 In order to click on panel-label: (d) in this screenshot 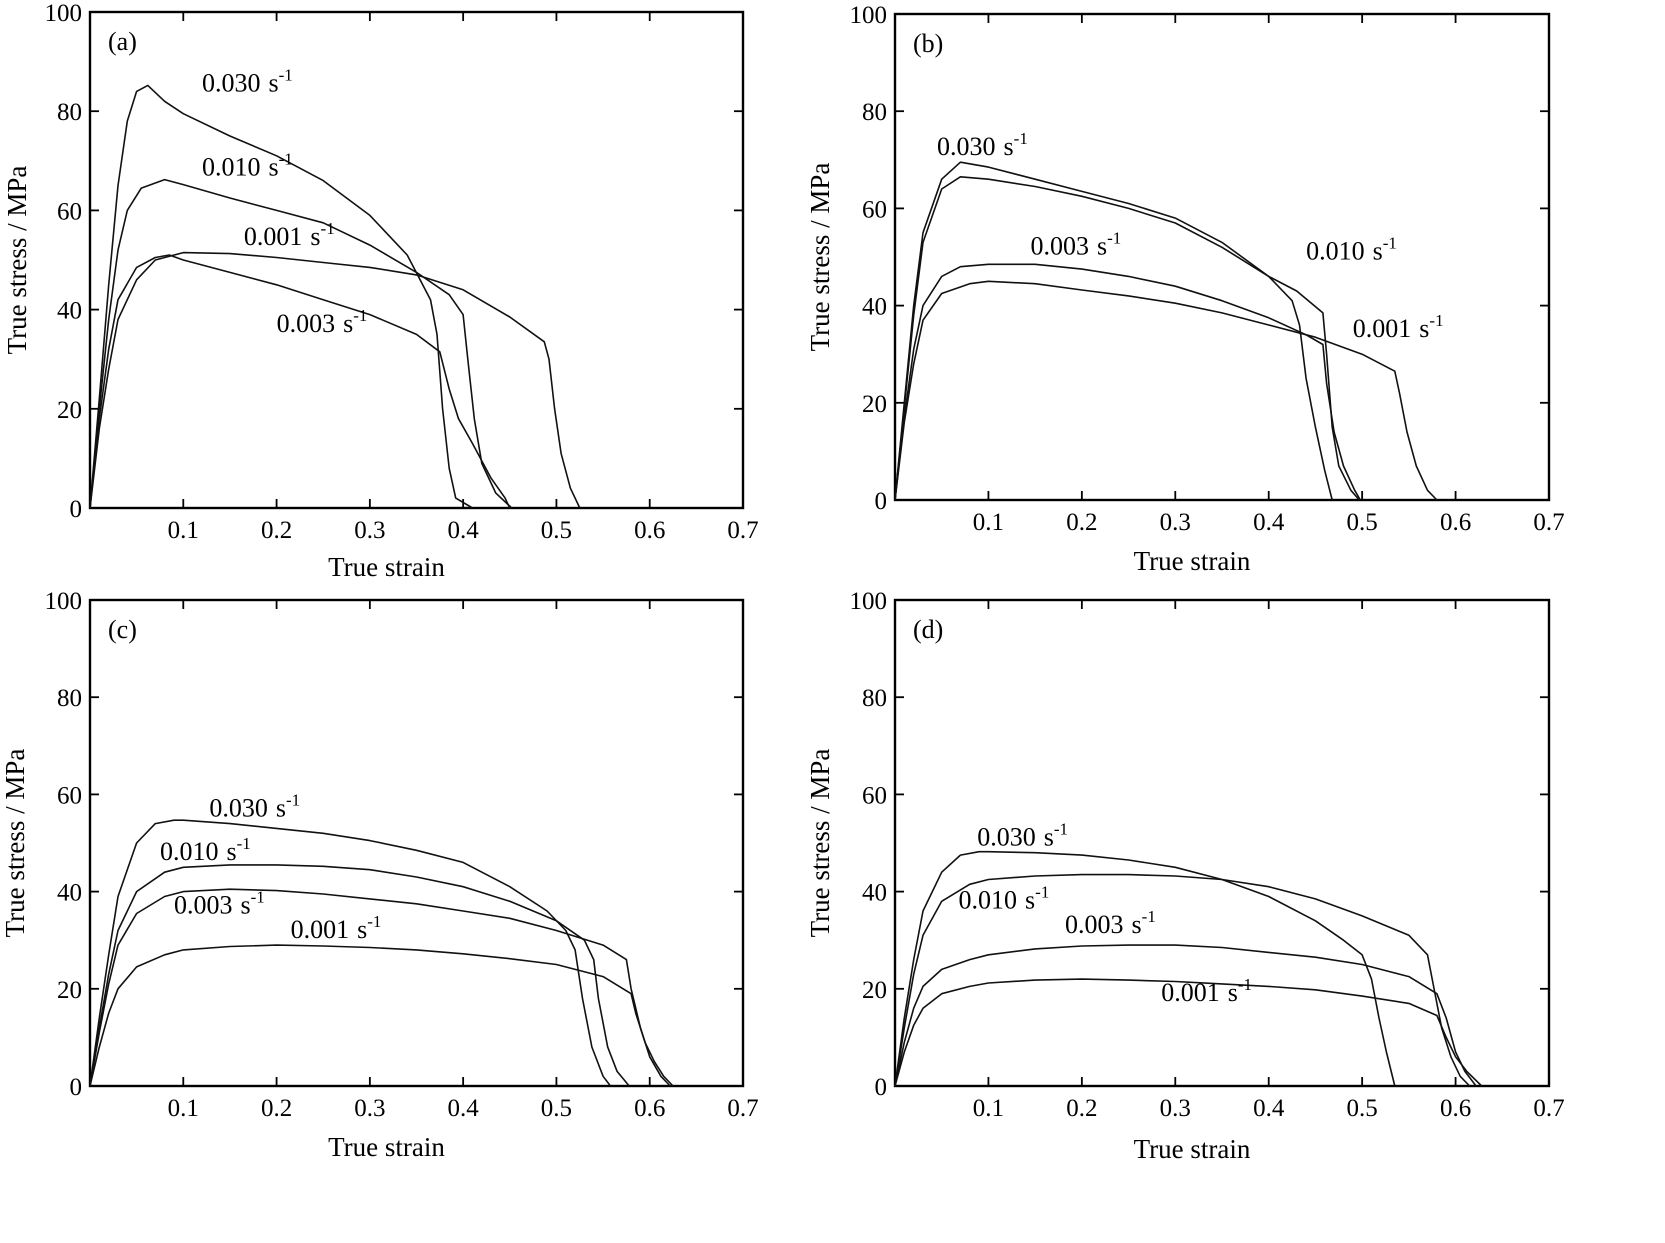, I will do `click(928, 629)`.